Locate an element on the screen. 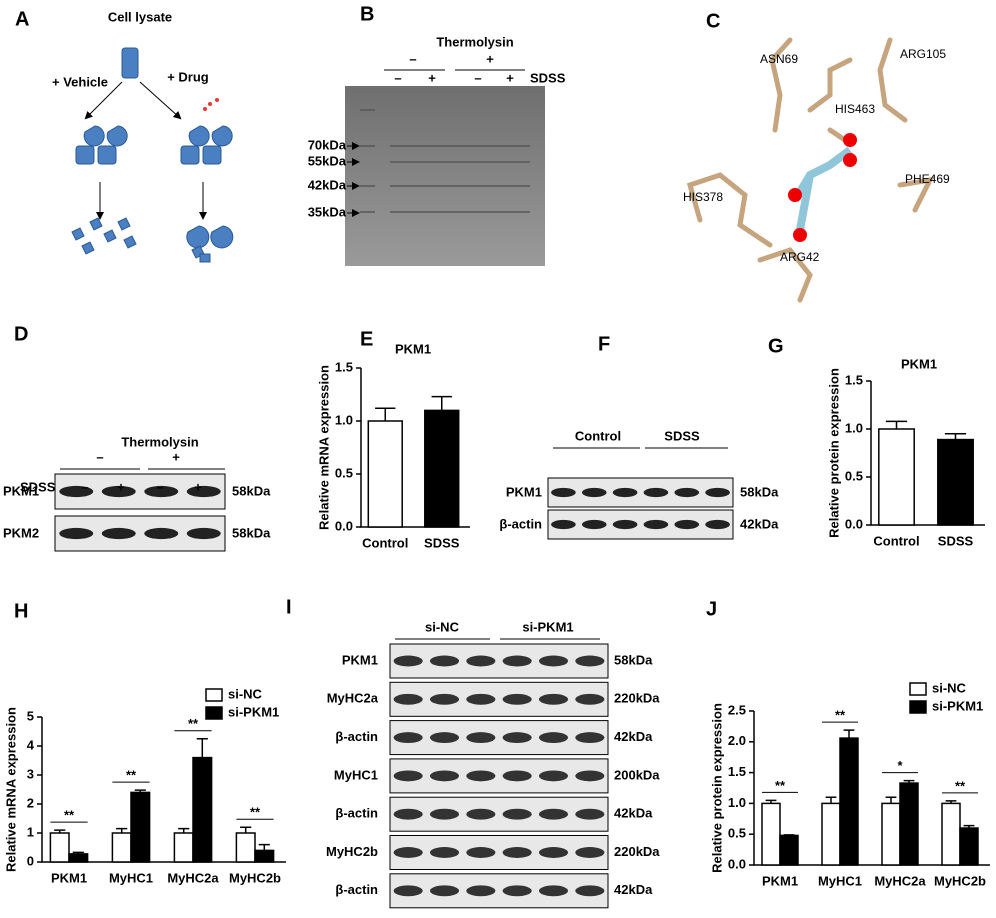 The width and height of the screenshot is (996, 918). x-tick-label: SDSS is located at coordinates (956, 540).